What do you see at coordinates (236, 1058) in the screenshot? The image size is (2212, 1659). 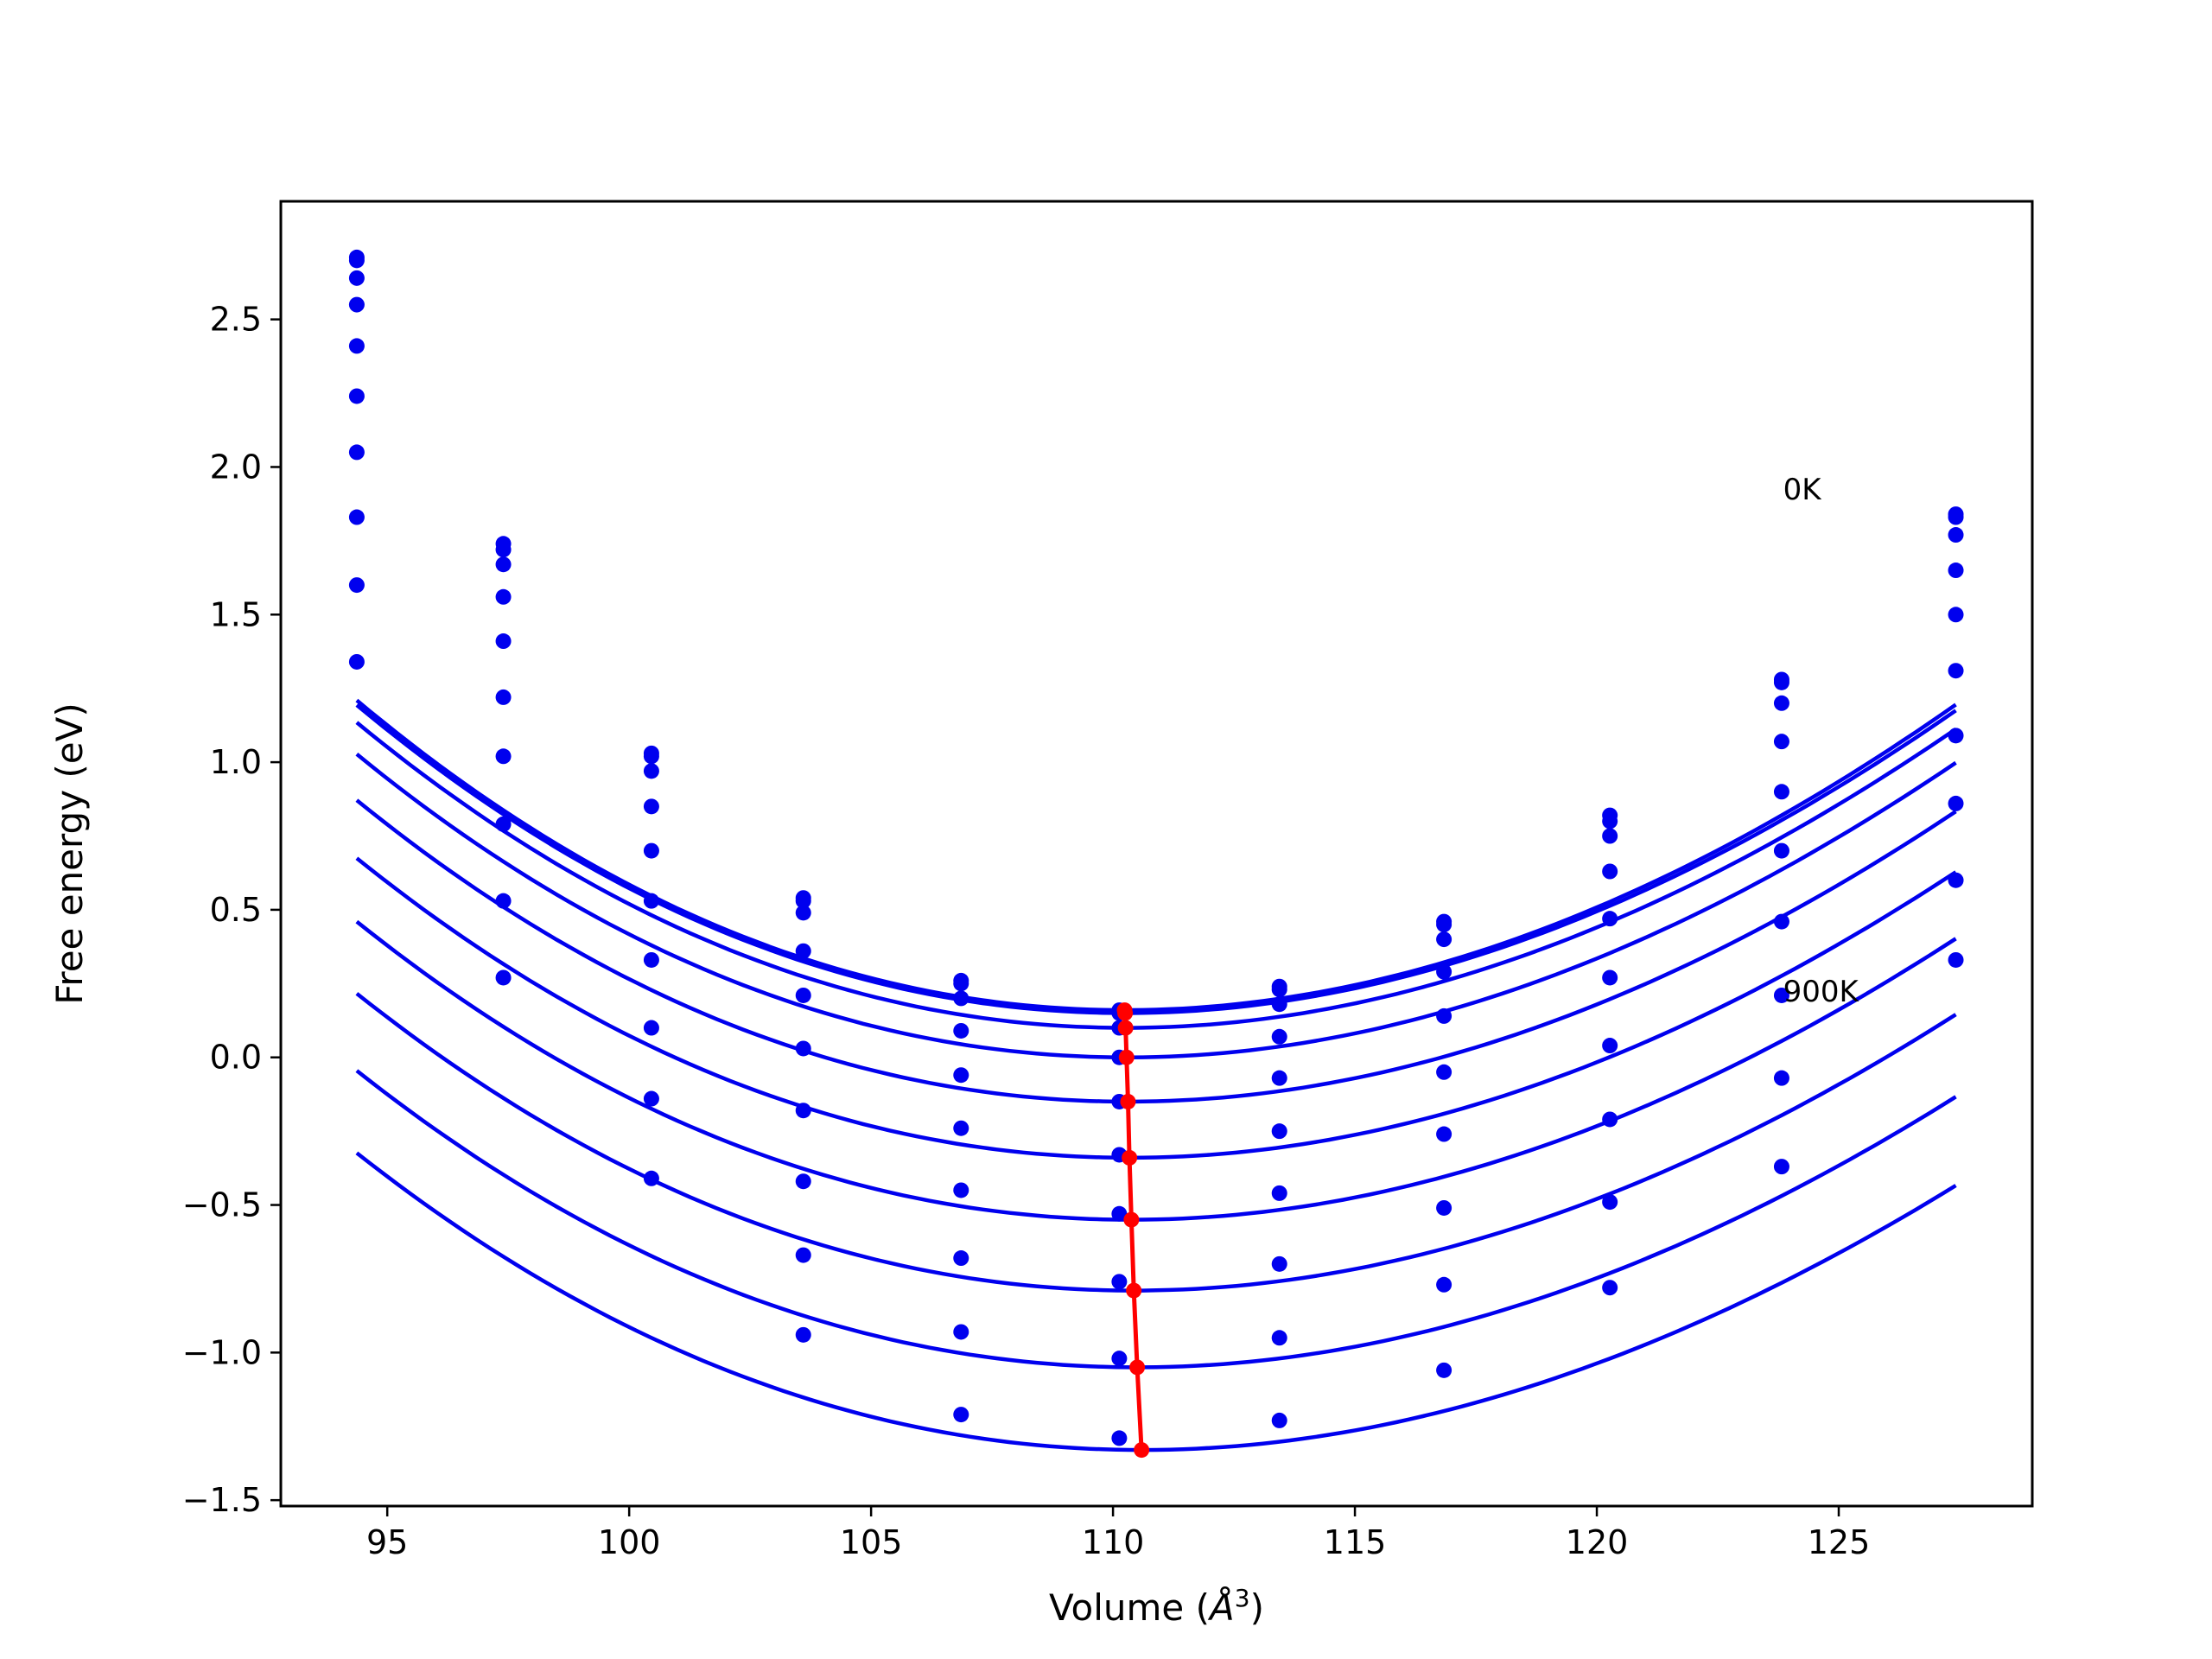 I see `y-tick-label-3: 0.0` at bounding box center [236, 1058].